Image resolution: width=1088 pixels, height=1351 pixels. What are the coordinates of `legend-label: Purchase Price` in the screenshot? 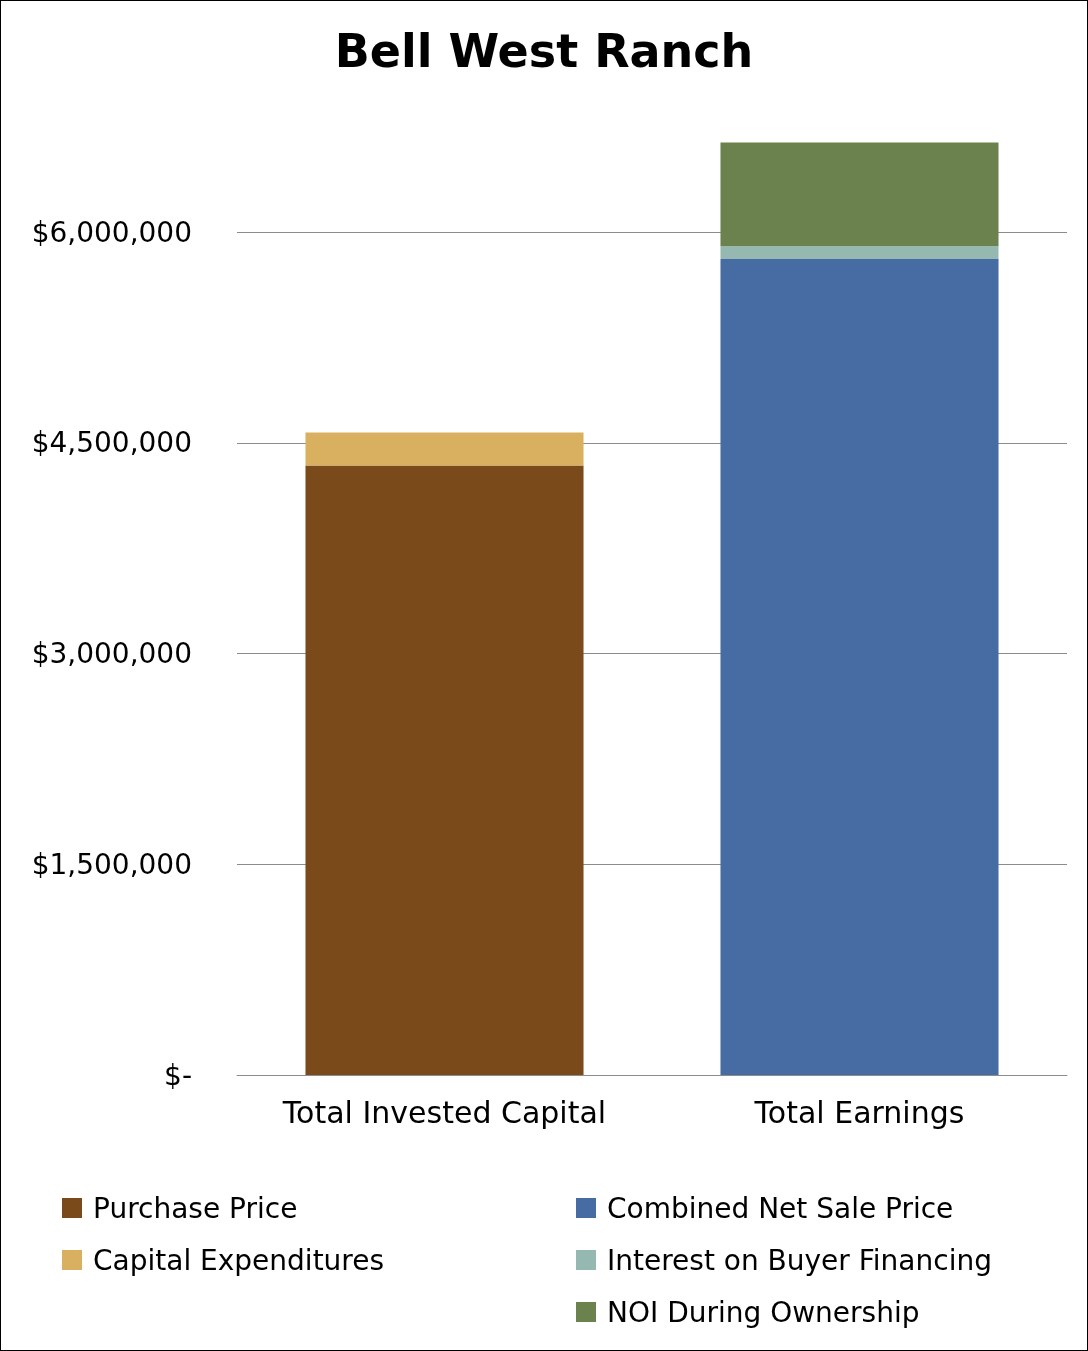 It's located at (195, 1208).